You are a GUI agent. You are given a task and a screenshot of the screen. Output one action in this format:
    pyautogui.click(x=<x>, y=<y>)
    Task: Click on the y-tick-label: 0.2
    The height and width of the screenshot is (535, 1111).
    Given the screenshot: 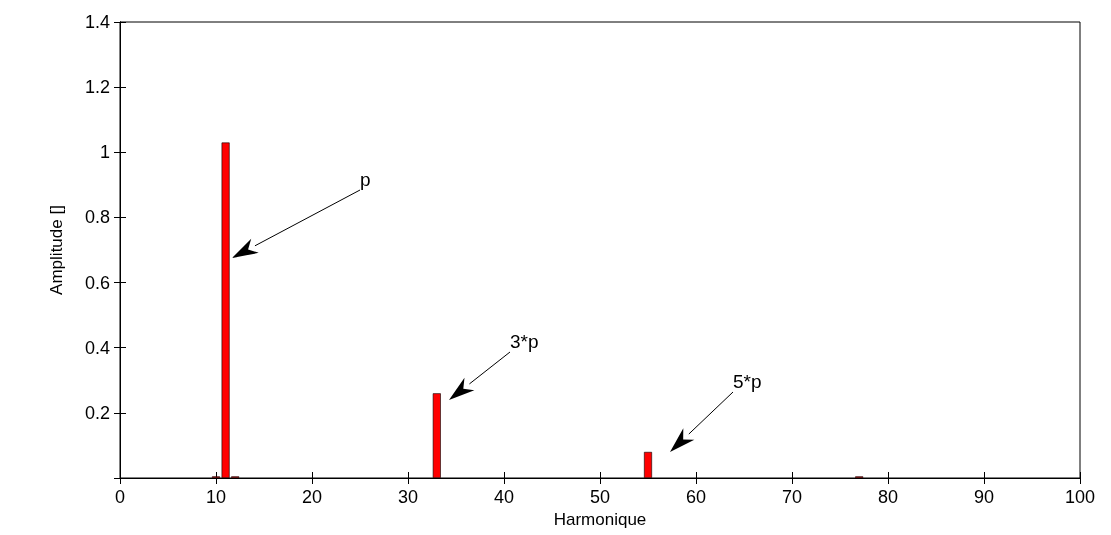 What is the action you would take?
    pyautogui.click(x=97, y=412)
    